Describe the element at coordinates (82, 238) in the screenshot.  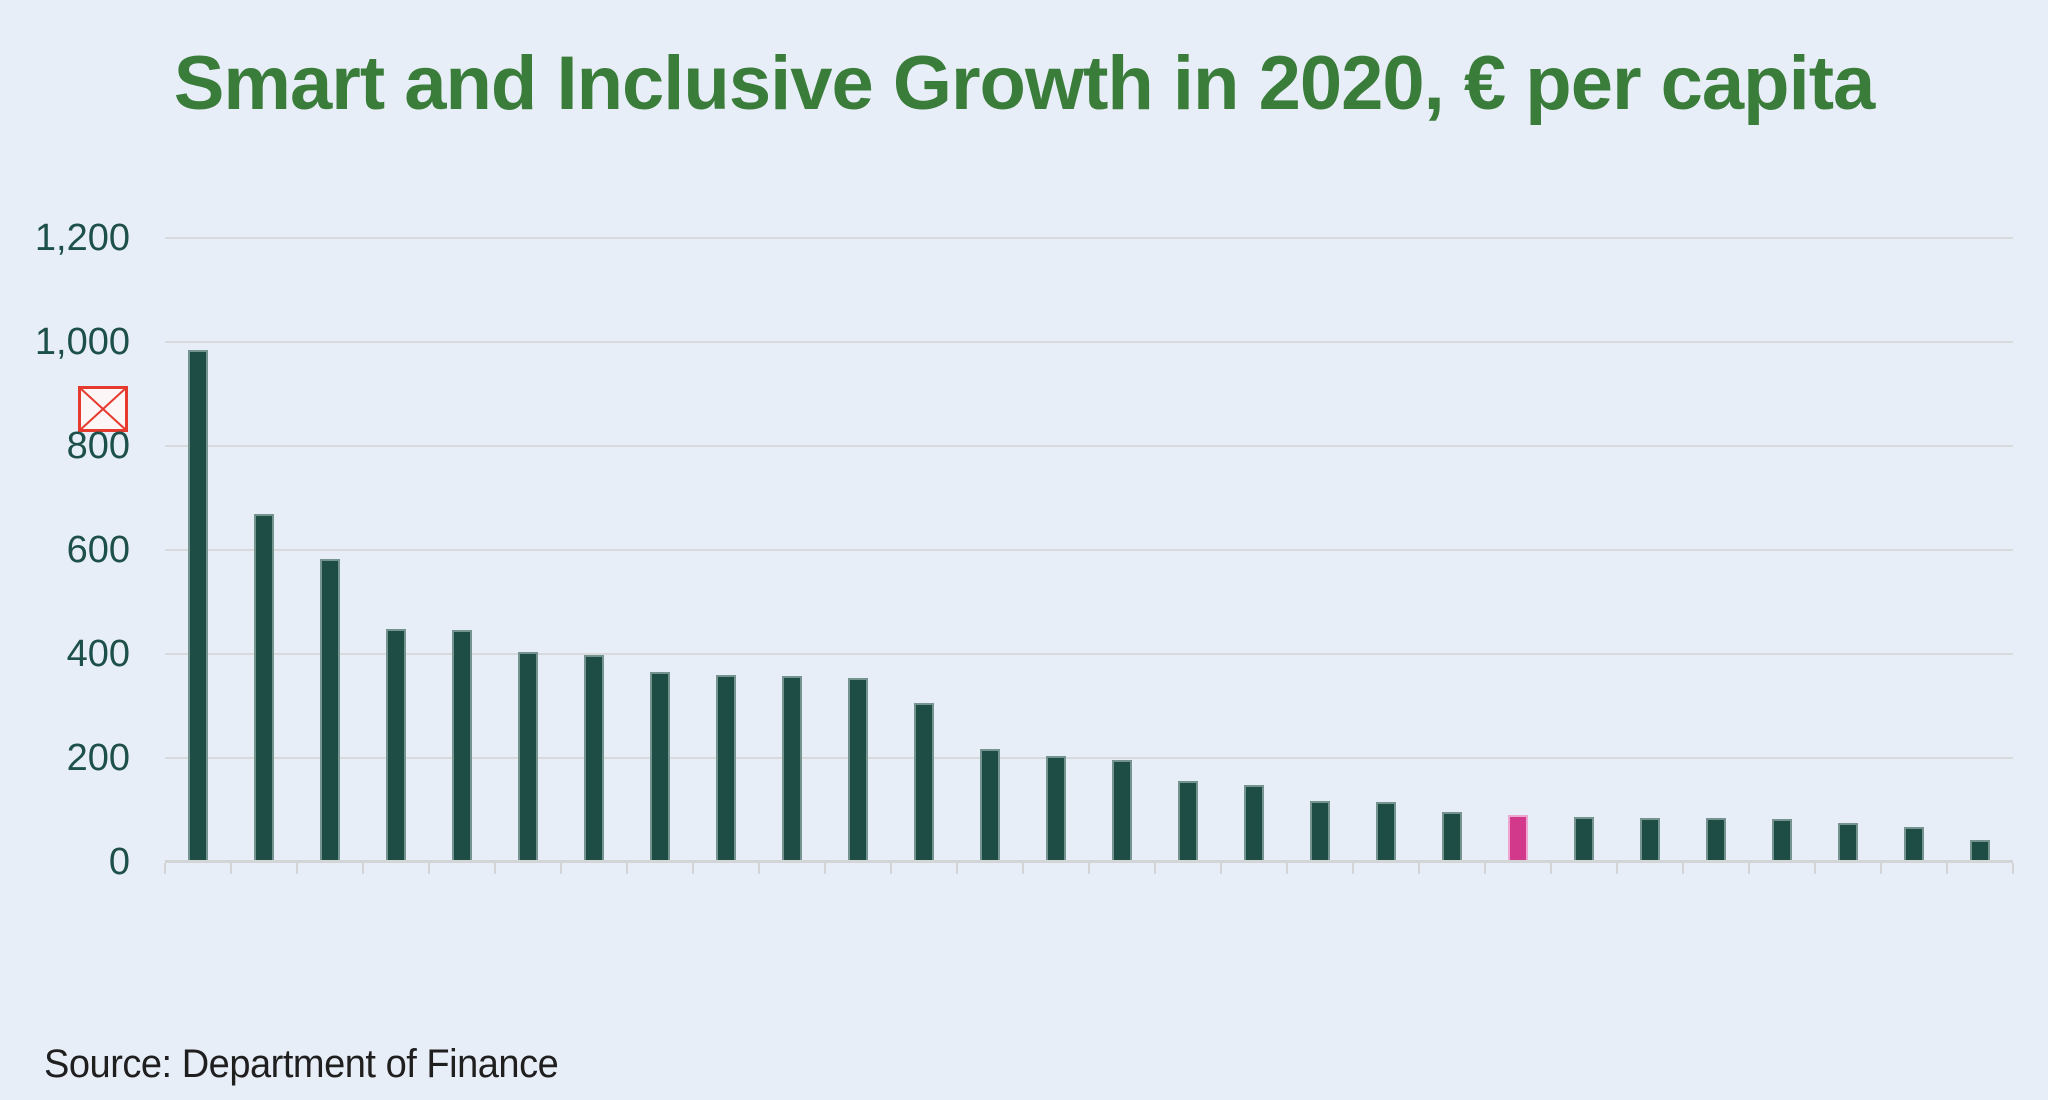
I see `y-tick-label: 1,200` at that location.